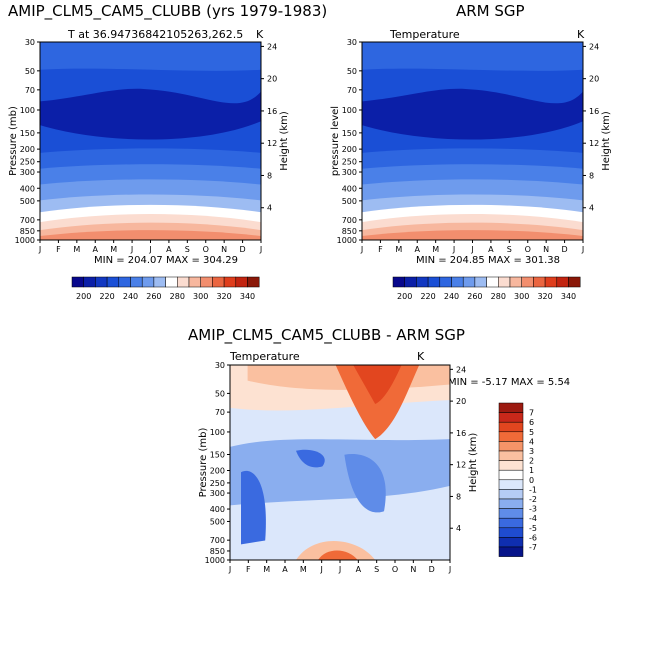  Describe the element at coordinates (531, 432) in the screenshot. I see `colorbar-label: 5` at that location.